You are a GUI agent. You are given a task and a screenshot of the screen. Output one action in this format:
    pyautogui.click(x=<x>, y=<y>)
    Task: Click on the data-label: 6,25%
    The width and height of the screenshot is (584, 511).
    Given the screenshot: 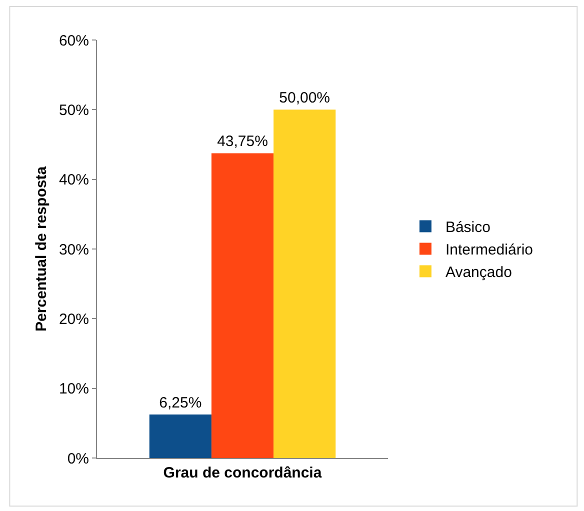 What is the action you would take?
    pyautogui.click(x=180, y=403)
    